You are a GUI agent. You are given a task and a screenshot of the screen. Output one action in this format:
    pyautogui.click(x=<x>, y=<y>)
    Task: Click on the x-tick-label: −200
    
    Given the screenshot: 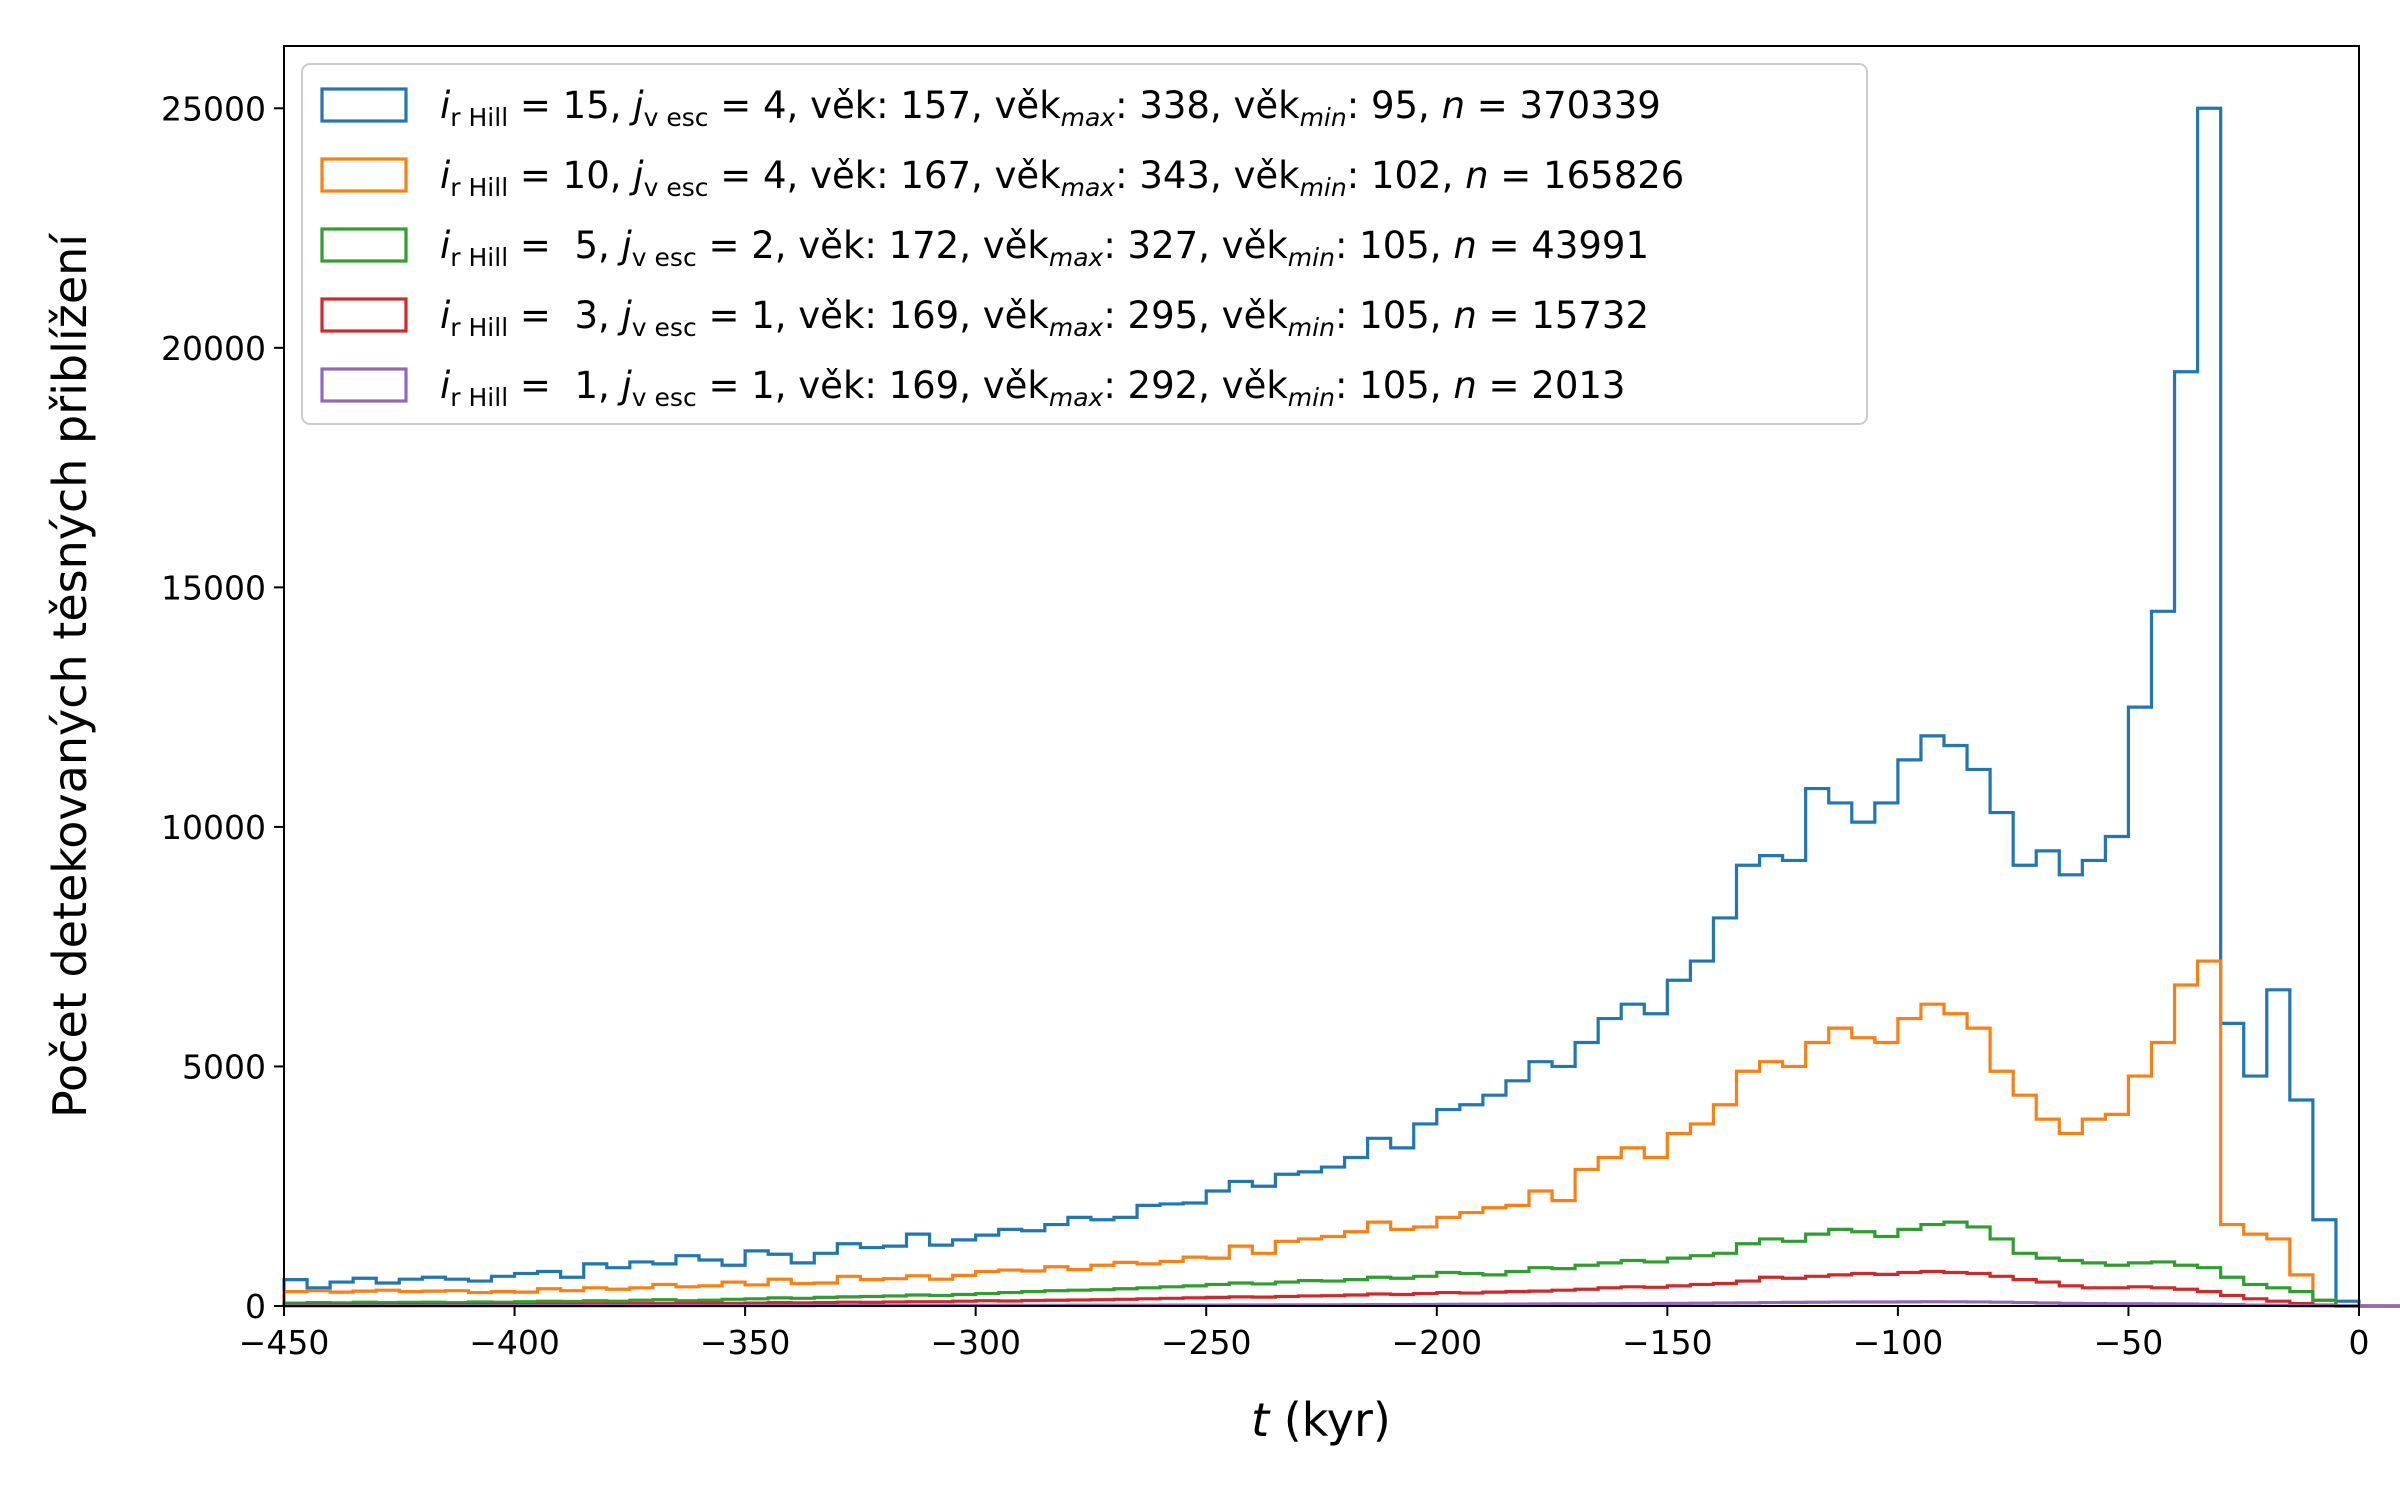 What is the action you would take?
    pyautogui.click(x=1436, y=1342)
    